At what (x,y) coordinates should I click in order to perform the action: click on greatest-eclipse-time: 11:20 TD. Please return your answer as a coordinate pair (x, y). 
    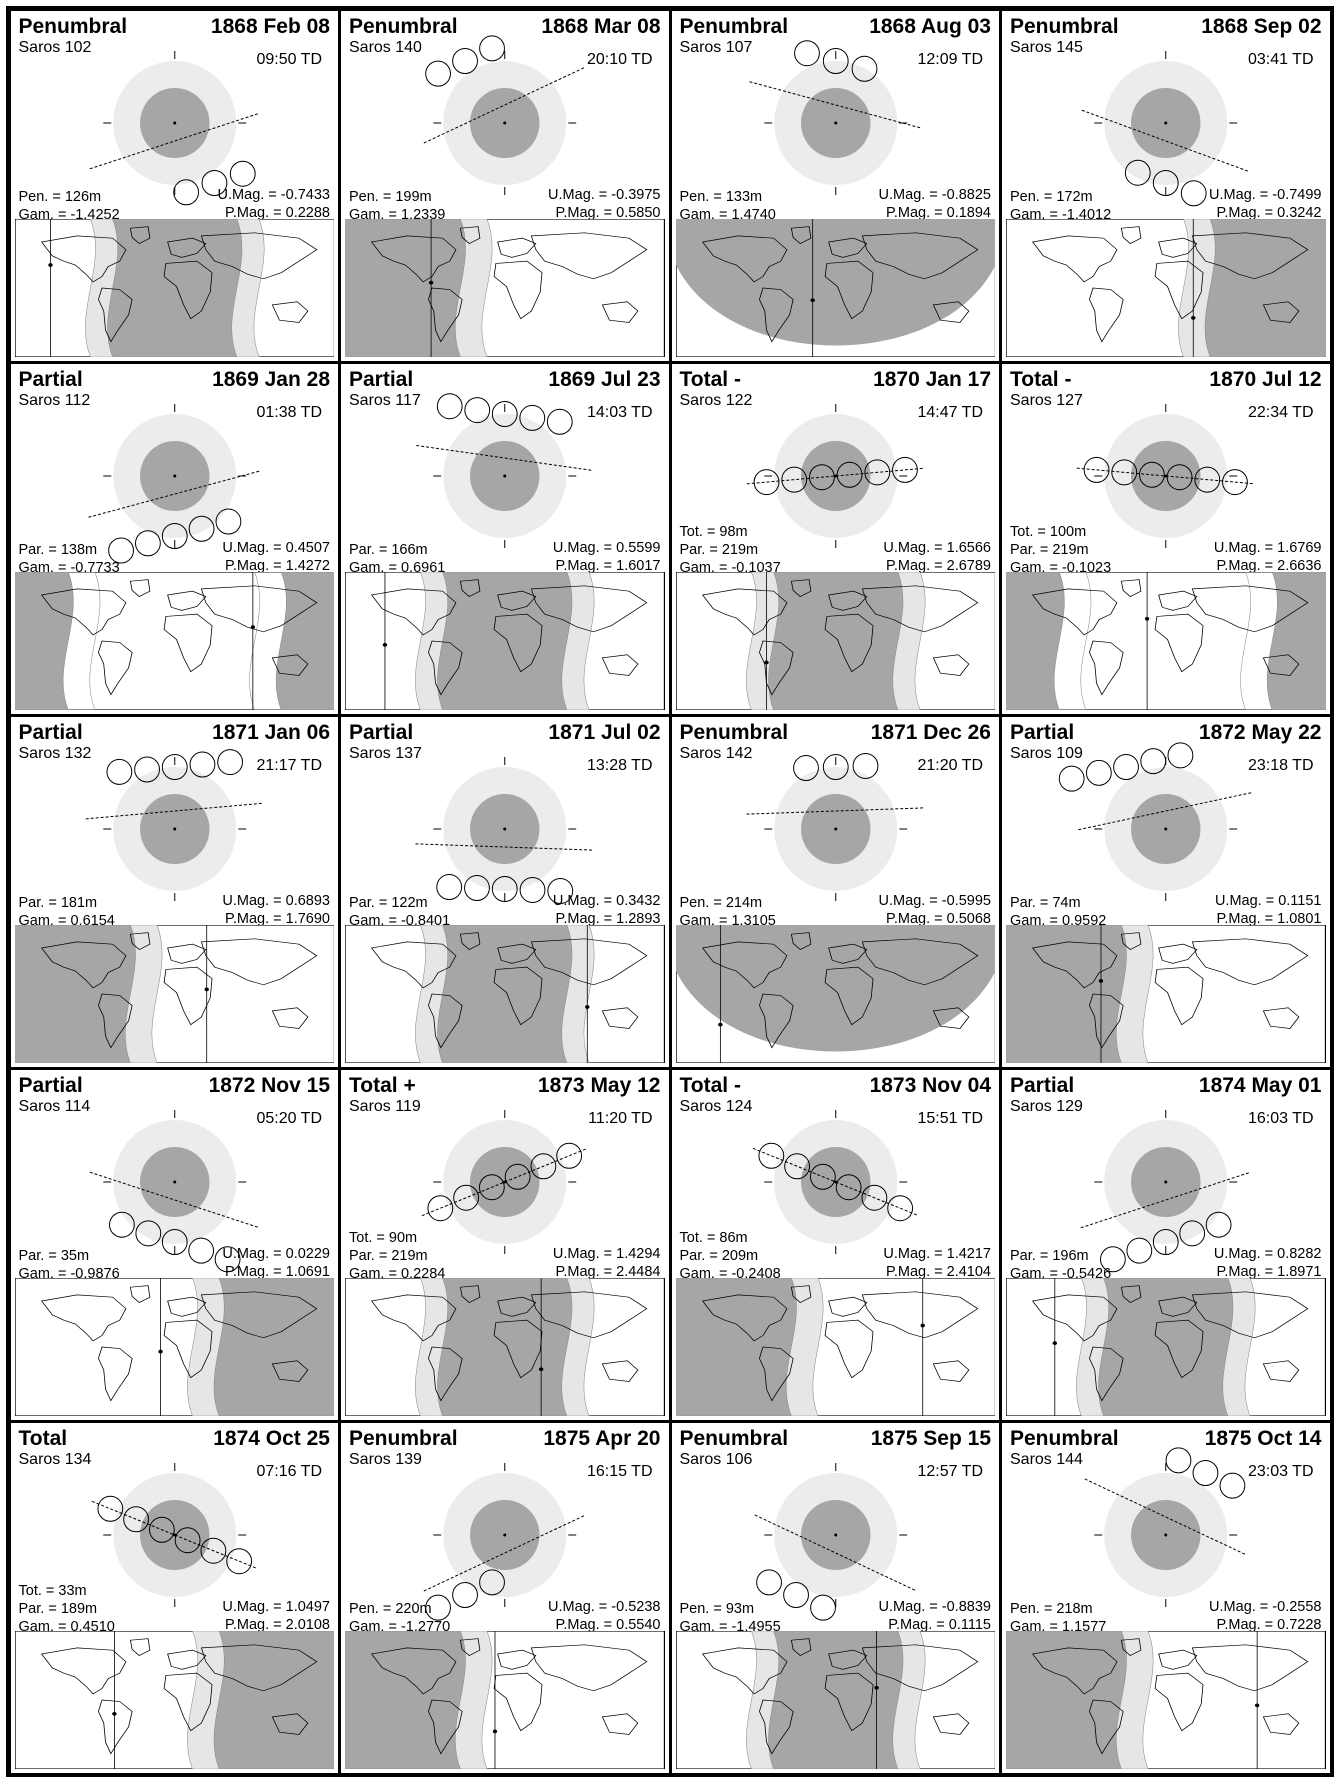
    Looking at the image, I should click on (620, 1118).